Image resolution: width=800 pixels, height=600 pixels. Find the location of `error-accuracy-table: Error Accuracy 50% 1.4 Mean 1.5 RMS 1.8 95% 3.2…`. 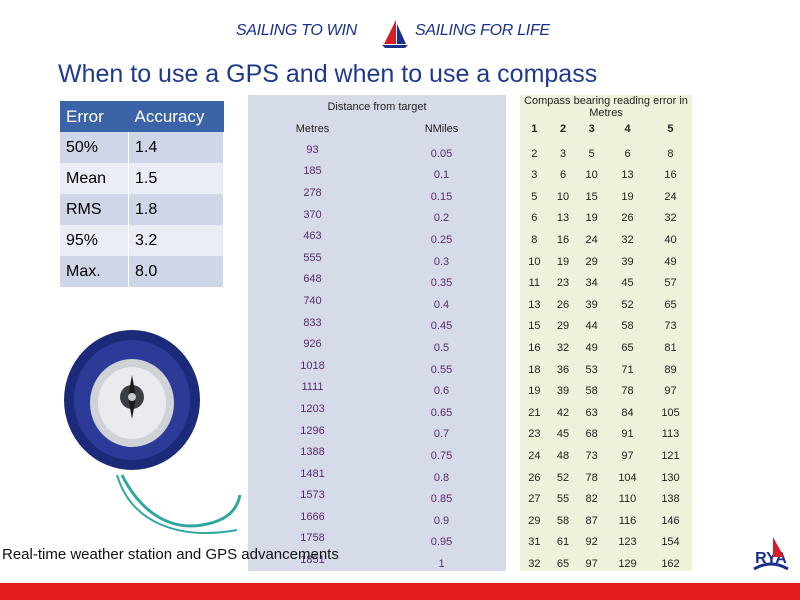

error-accuracy-table: Error Accuracy 50% 1.4 Mean 1.5 RMS 1.8 95% 3.2… is located at coordinates (142, 194).